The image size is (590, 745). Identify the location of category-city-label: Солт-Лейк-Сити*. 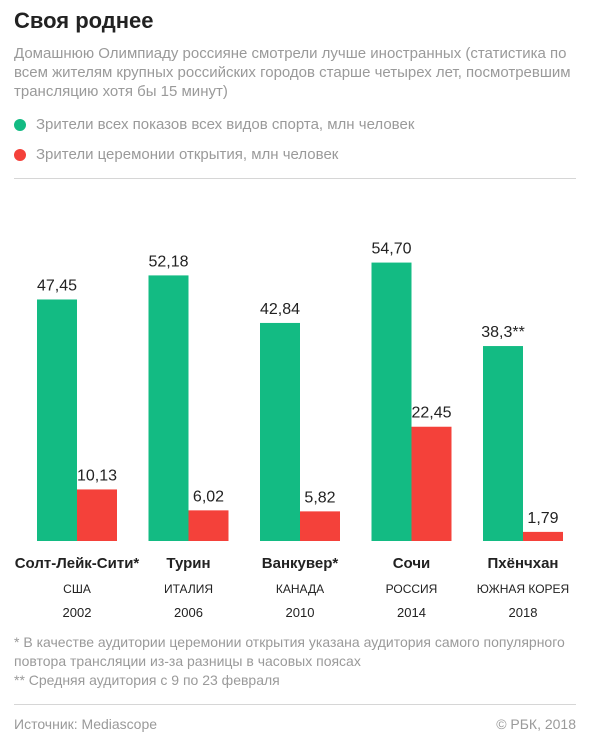
(77, 563).